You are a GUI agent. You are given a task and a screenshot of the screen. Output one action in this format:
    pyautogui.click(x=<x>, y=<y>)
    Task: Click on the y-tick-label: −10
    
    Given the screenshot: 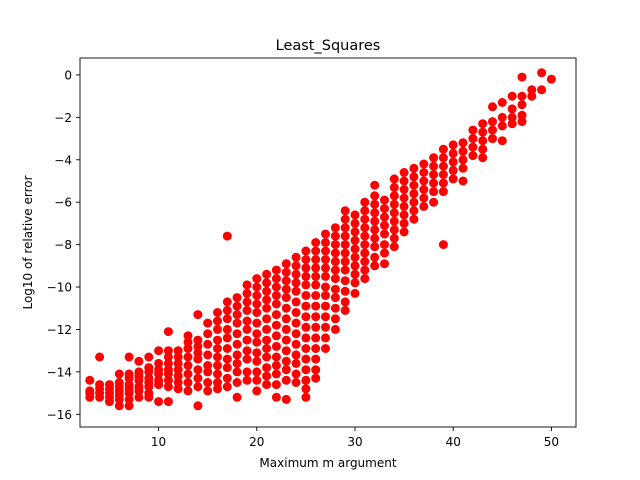 What is the action you would take?
    pyautogui.click(x=59, y=288)
    